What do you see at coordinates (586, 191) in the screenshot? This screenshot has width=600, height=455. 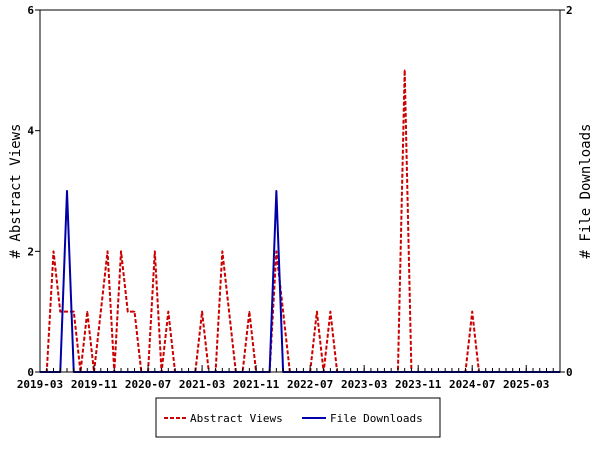 I see `y-right-axis-title: # File Downloads` at bounding box center [586, 191].